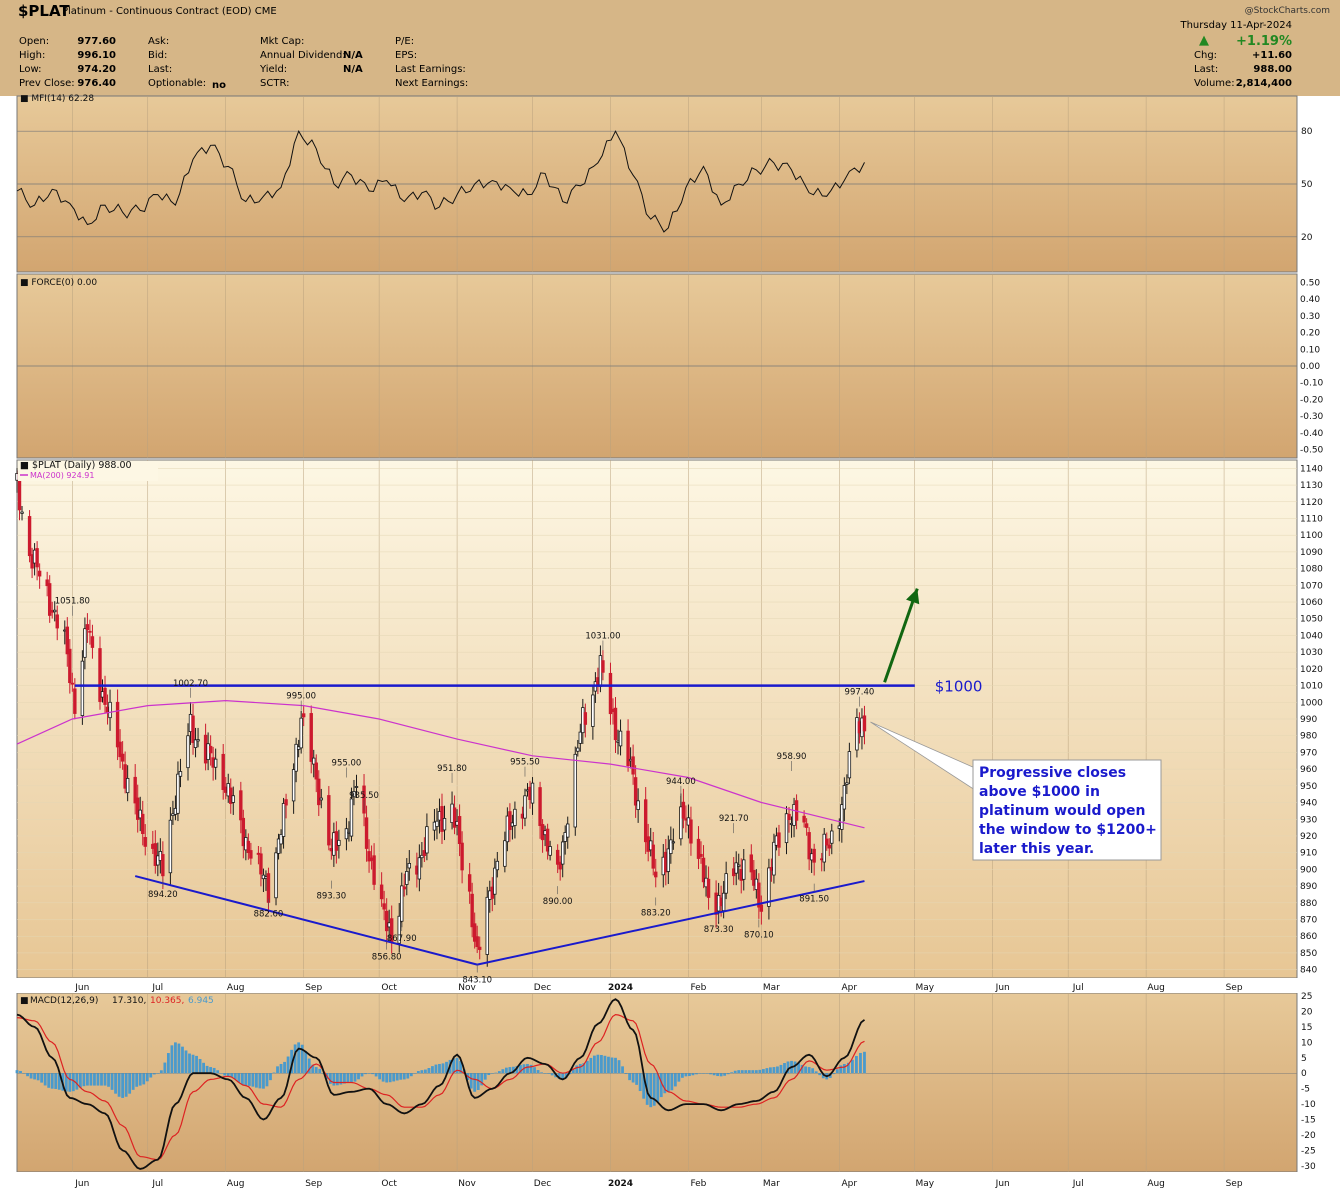 This screenshot has width=1340, height=1192. What do you see at coordinates (1264, 41) in the screenshot?
I see `pct-change: +1.19%` at bounding box center [1264, 41].